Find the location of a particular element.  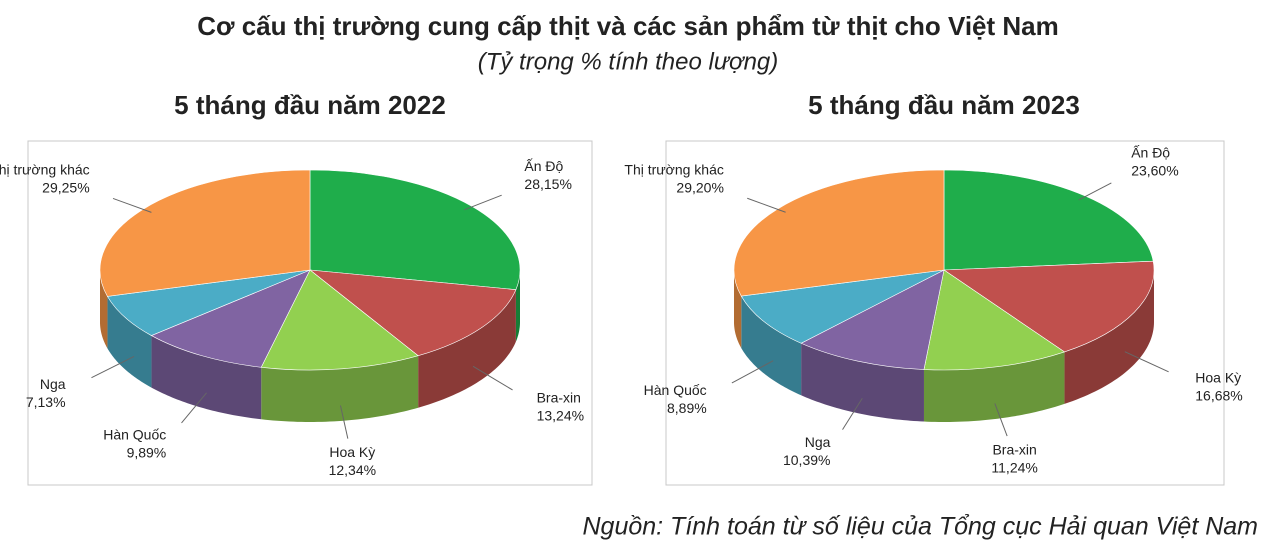

slice-value: 8,89% is located at coordinates (687, 408).